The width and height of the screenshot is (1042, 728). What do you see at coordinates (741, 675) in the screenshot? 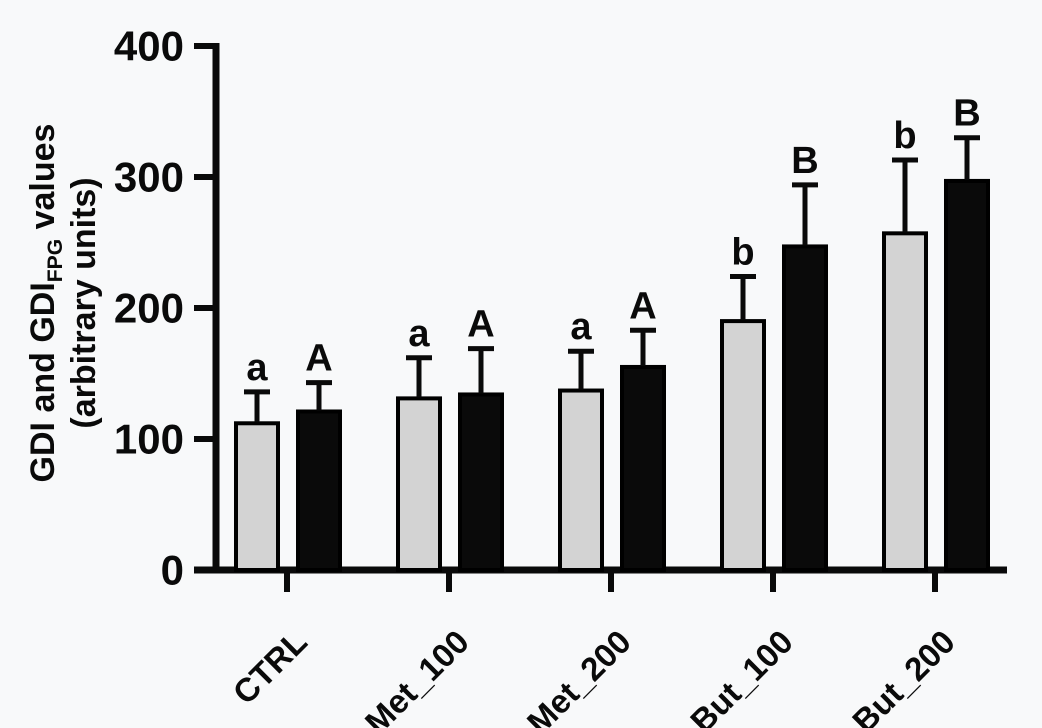
I see `x-label-But_100: But_100` at bounding box center [741, 675].